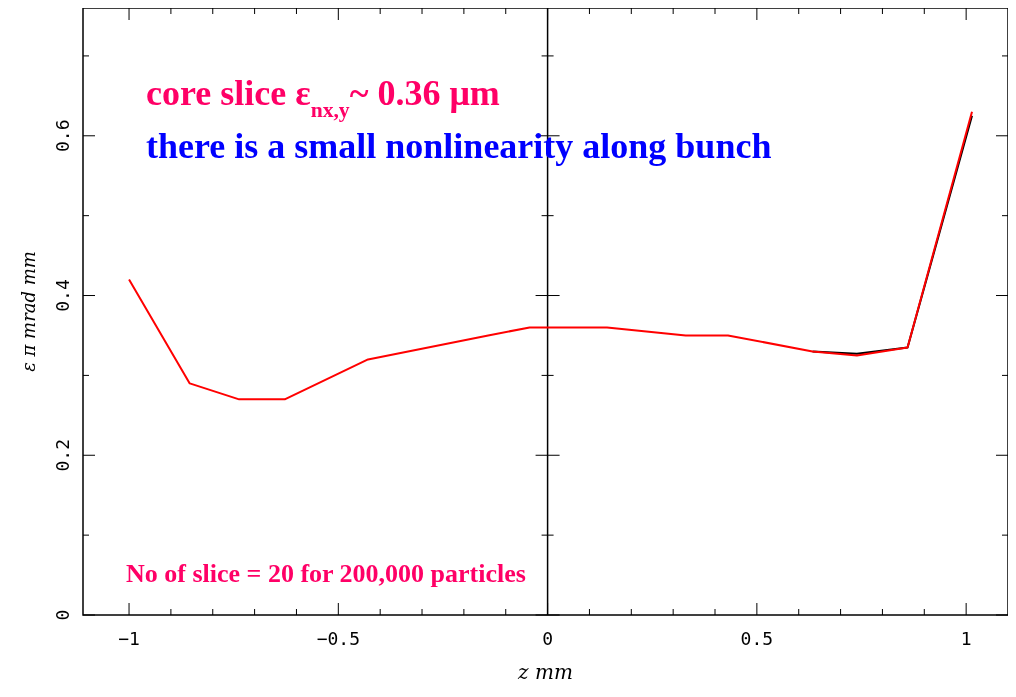 The height and width of the screenshot is (697, 1016). Describe the element at coordinates (28, 311) in the screenshot. I see `y-axis-title: ε π mrad mm` at that location.